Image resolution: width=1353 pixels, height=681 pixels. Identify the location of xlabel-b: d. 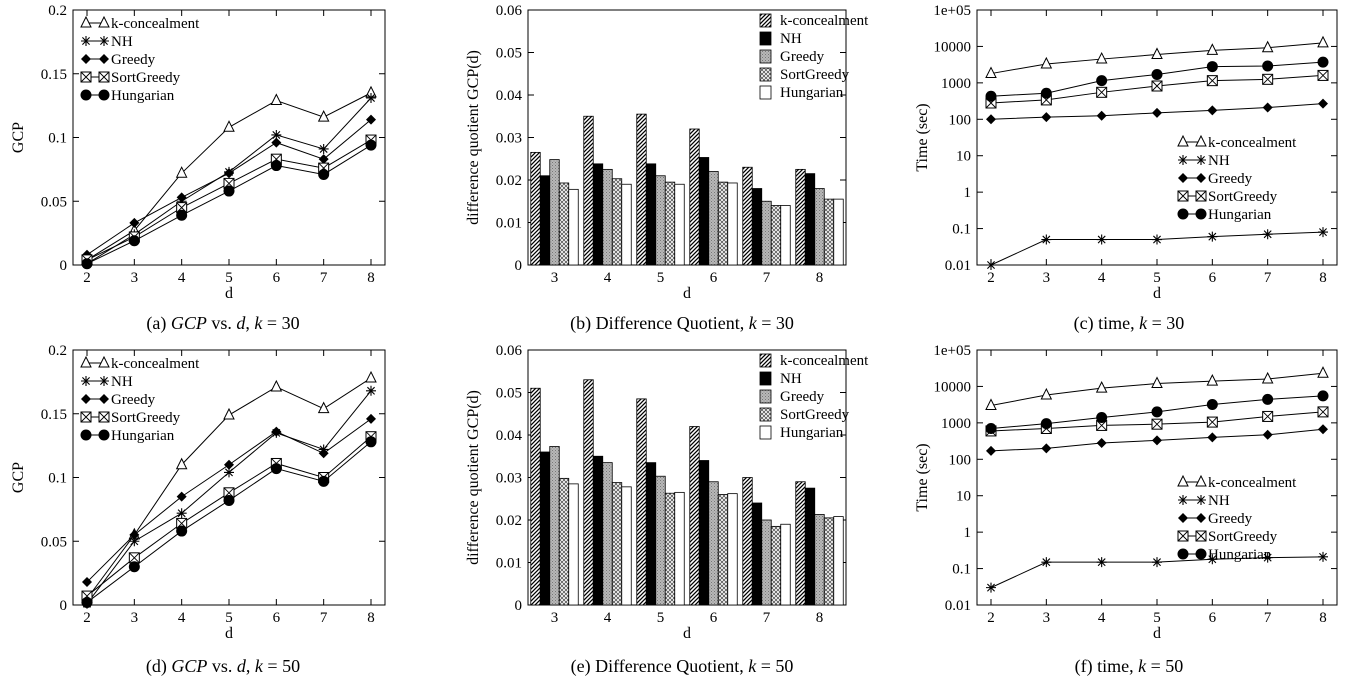
(687, 293).